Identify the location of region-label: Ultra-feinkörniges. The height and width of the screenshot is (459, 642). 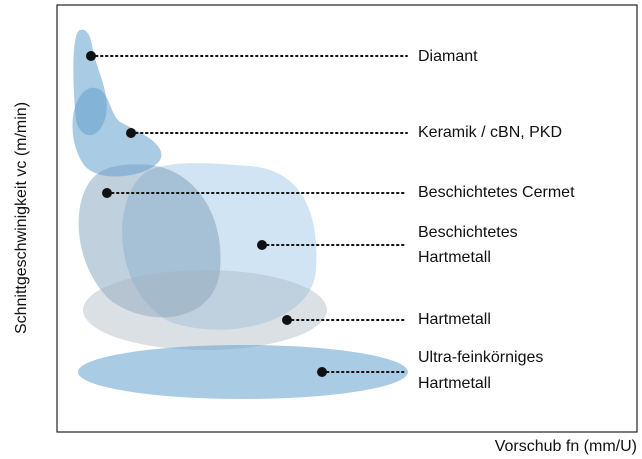
(480, 357).